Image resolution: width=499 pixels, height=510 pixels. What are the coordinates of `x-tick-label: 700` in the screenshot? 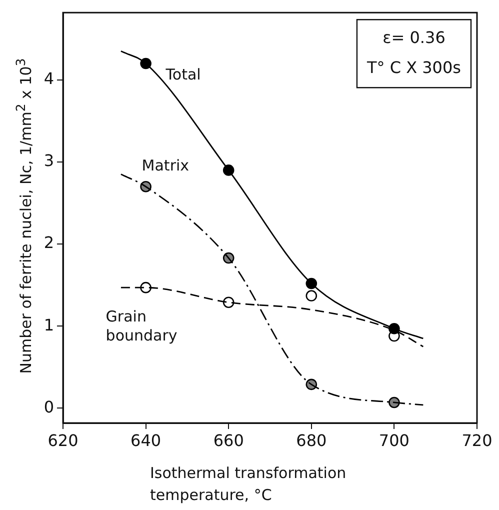 It's located at (394, 440).